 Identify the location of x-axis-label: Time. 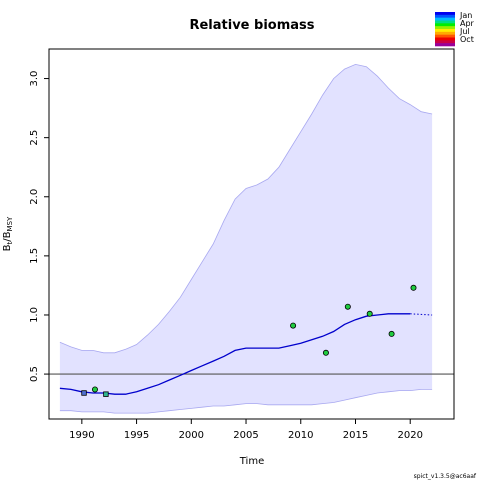
(251, 461).